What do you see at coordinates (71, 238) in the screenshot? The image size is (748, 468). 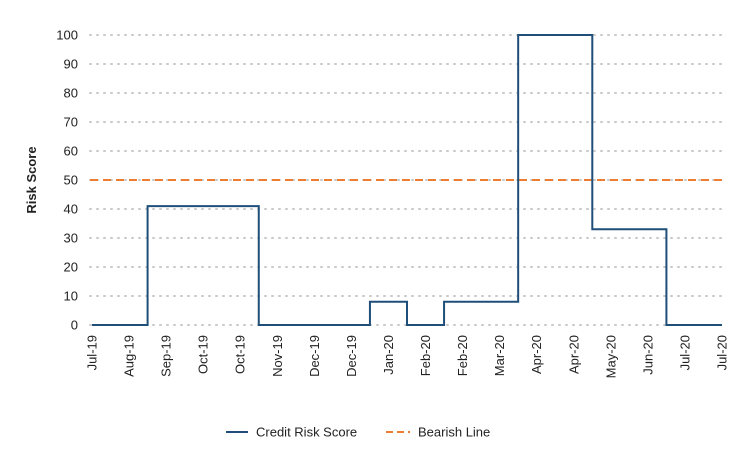 I see `y-tick-label: 30` at bounding box center [71, 238].